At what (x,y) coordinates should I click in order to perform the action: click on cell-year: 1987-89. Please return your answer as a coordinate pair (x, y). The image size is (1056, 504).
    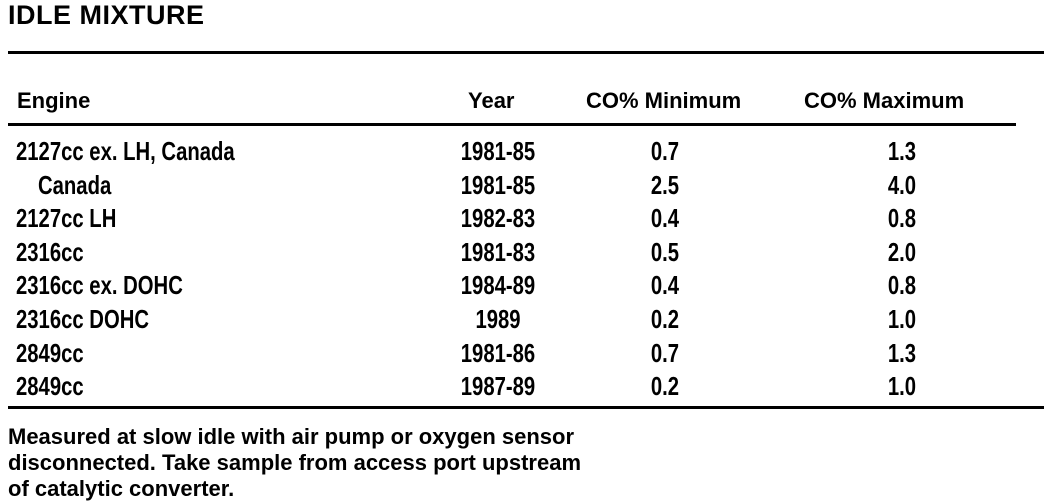
    Looking at the image, I should click on (498, 386).